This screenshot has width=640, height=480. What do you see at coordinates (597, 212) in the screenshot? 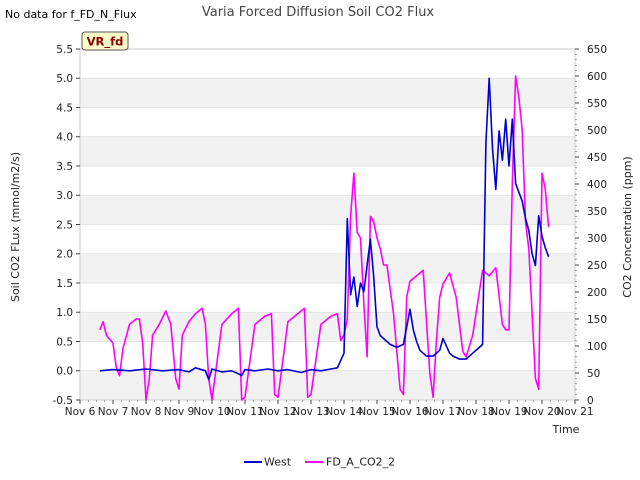
I see `y2-tick-label: 350` at bounding box center [597, 212].